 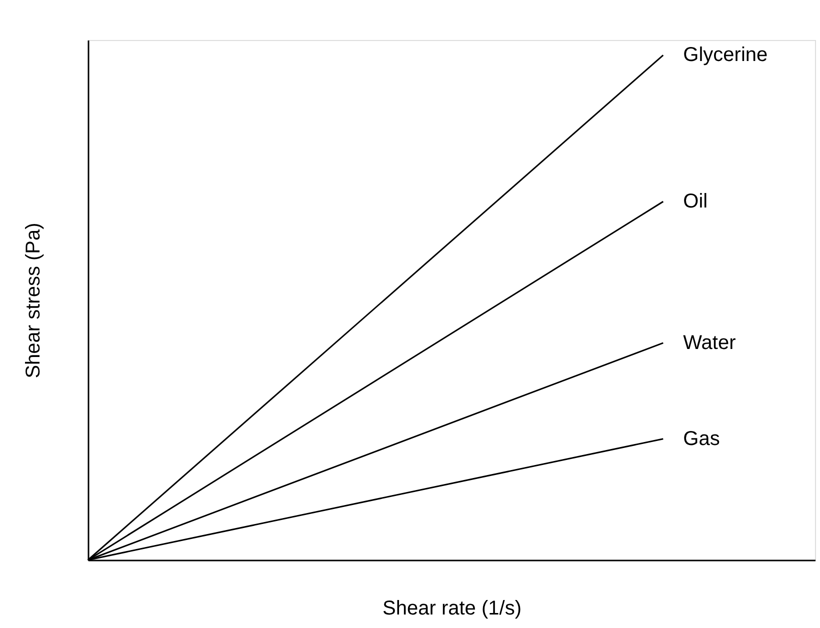 What do you see at coordinates (709, 343) in the screenshot?
I see `series-label: Water` at bounding box center [709, 343].